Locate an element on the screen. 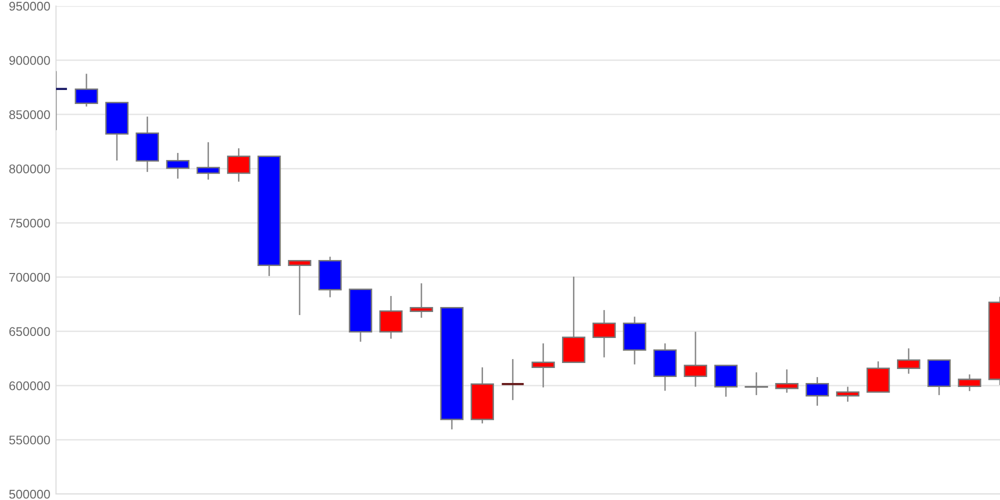 The width and height of the screenshot is (1000, 500). y-tick-label: 850000 is located at coordinates (29, 115).